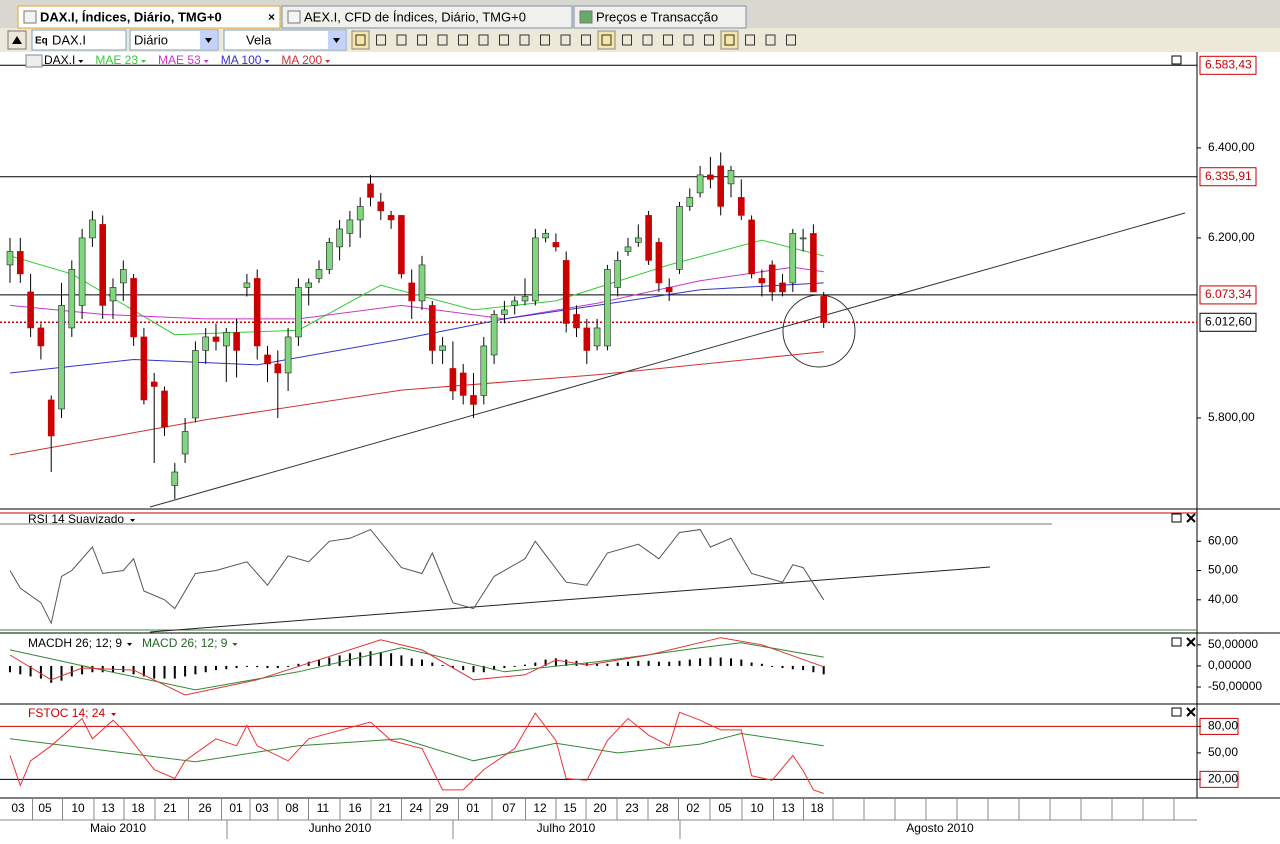 The image size is (1280, 844). What do you see at coordinates (174, 40) in the screenshot?
I see `period-combo` at bounding box center [174, 40].